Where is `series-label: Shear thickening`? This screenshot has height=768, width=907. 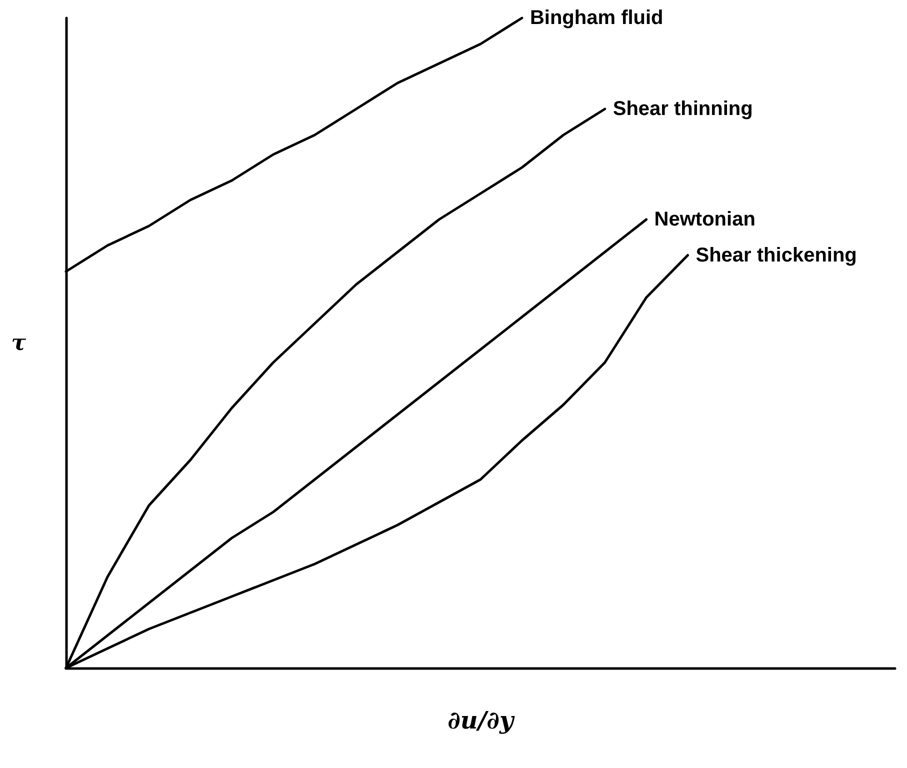
series-label: Shear thickening is located at coordinates (776, 255).